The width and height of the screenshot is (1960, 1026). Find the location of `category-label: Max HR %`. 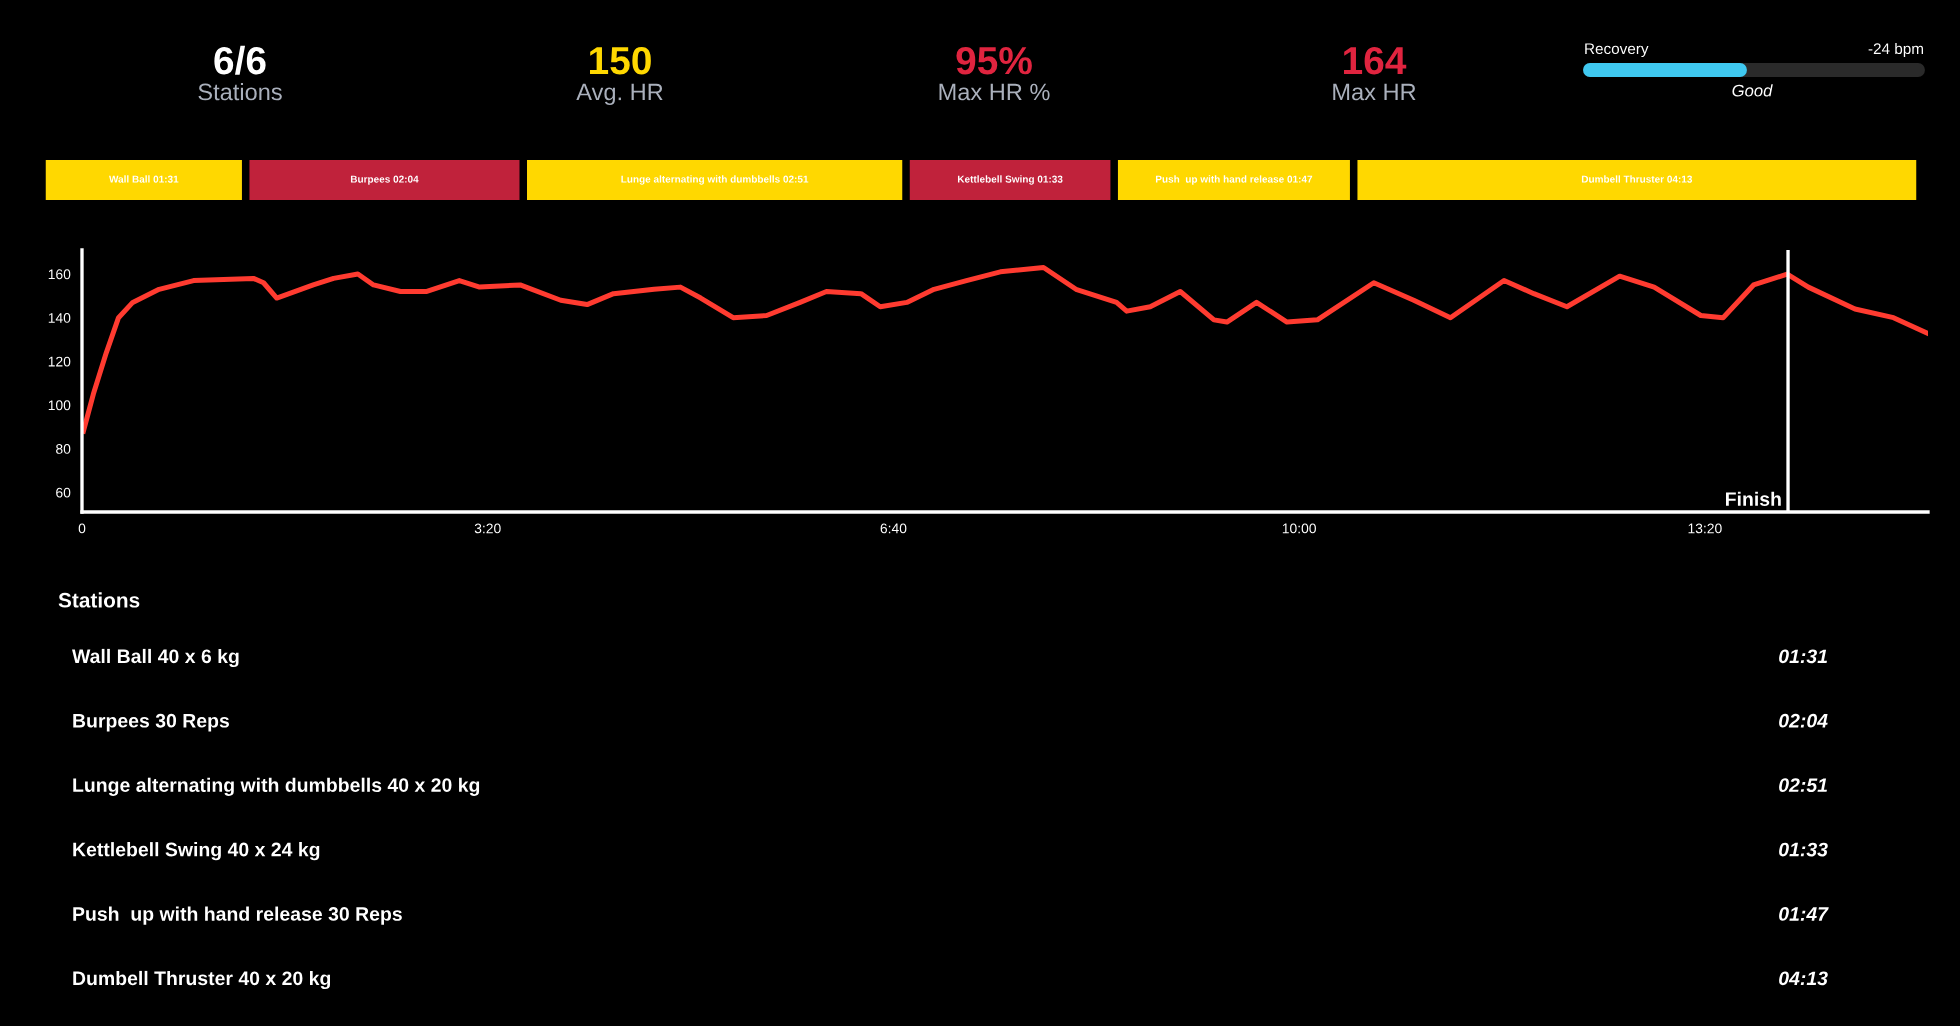

category-label: Max HR % is located at coordinates (994, 92).